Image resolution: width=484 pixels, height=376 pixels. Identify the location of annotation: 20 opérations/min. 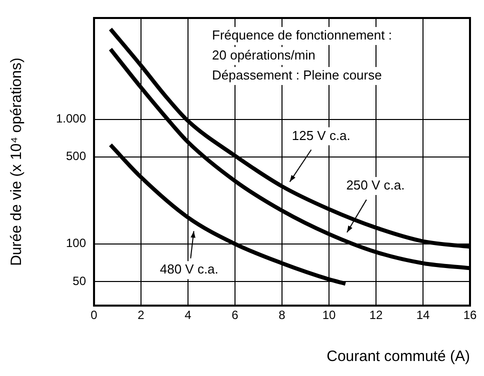
(264, 55).